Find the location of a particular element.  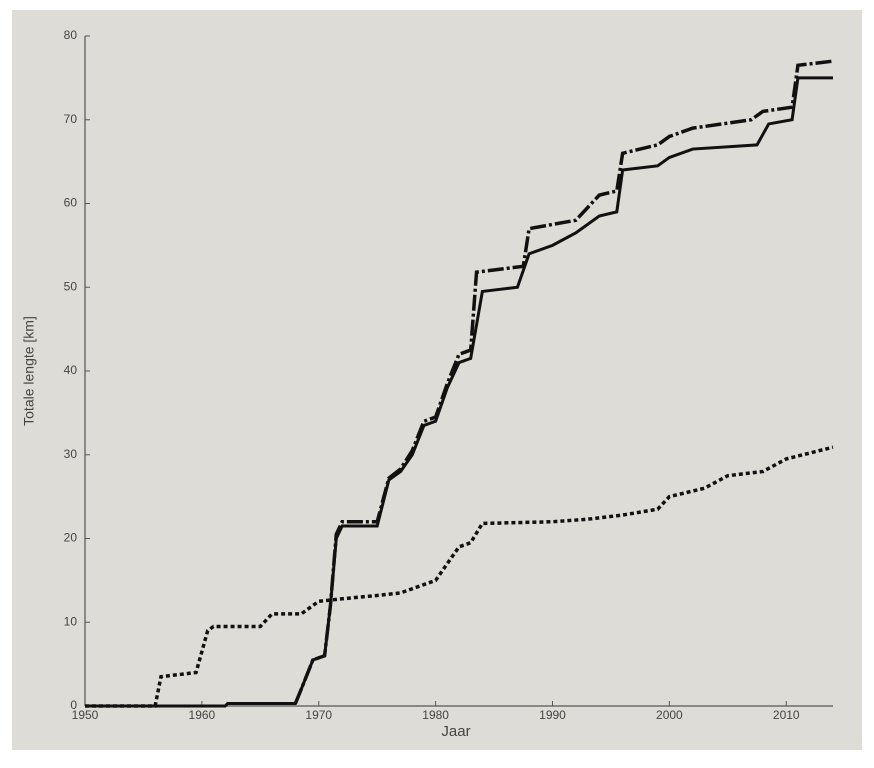

x-tick-label: 2000 is located at coordinates (669, 715).